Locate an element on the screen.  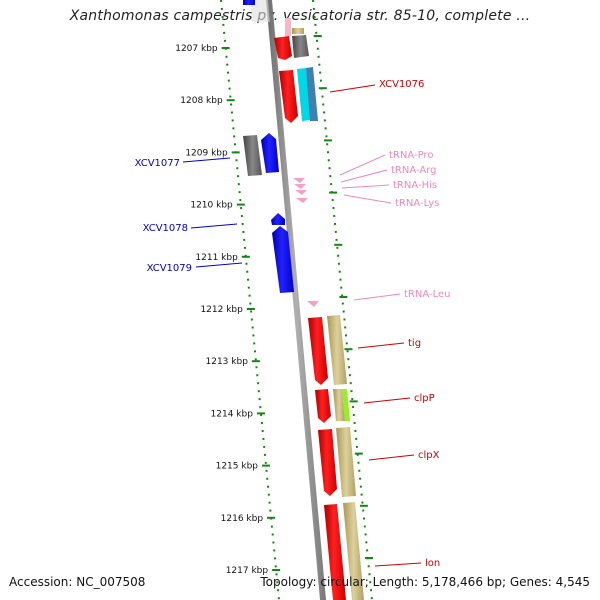
leader-clpp is located at coordinates (387, 400).